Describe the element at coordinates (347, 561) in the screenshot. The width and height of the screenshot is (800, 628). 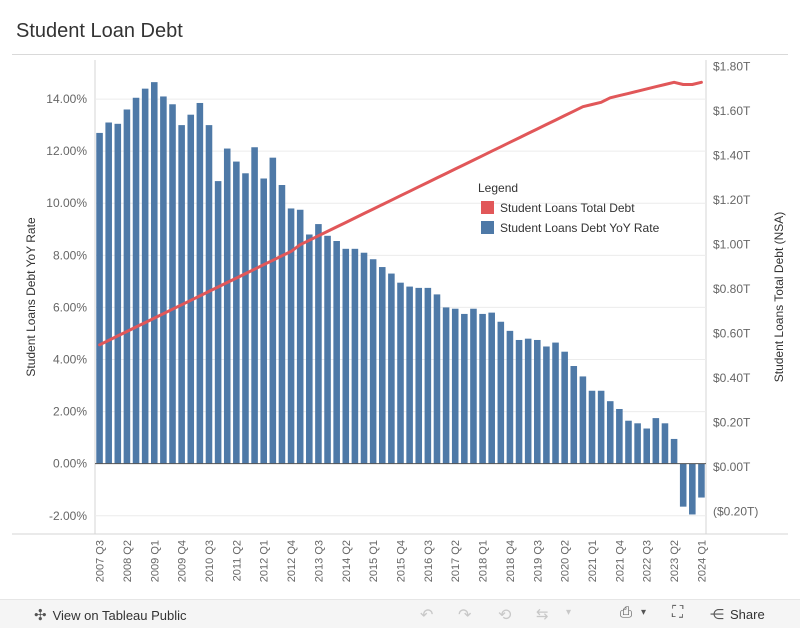
I see `x-tick-label: 2014 Q2` at that location.